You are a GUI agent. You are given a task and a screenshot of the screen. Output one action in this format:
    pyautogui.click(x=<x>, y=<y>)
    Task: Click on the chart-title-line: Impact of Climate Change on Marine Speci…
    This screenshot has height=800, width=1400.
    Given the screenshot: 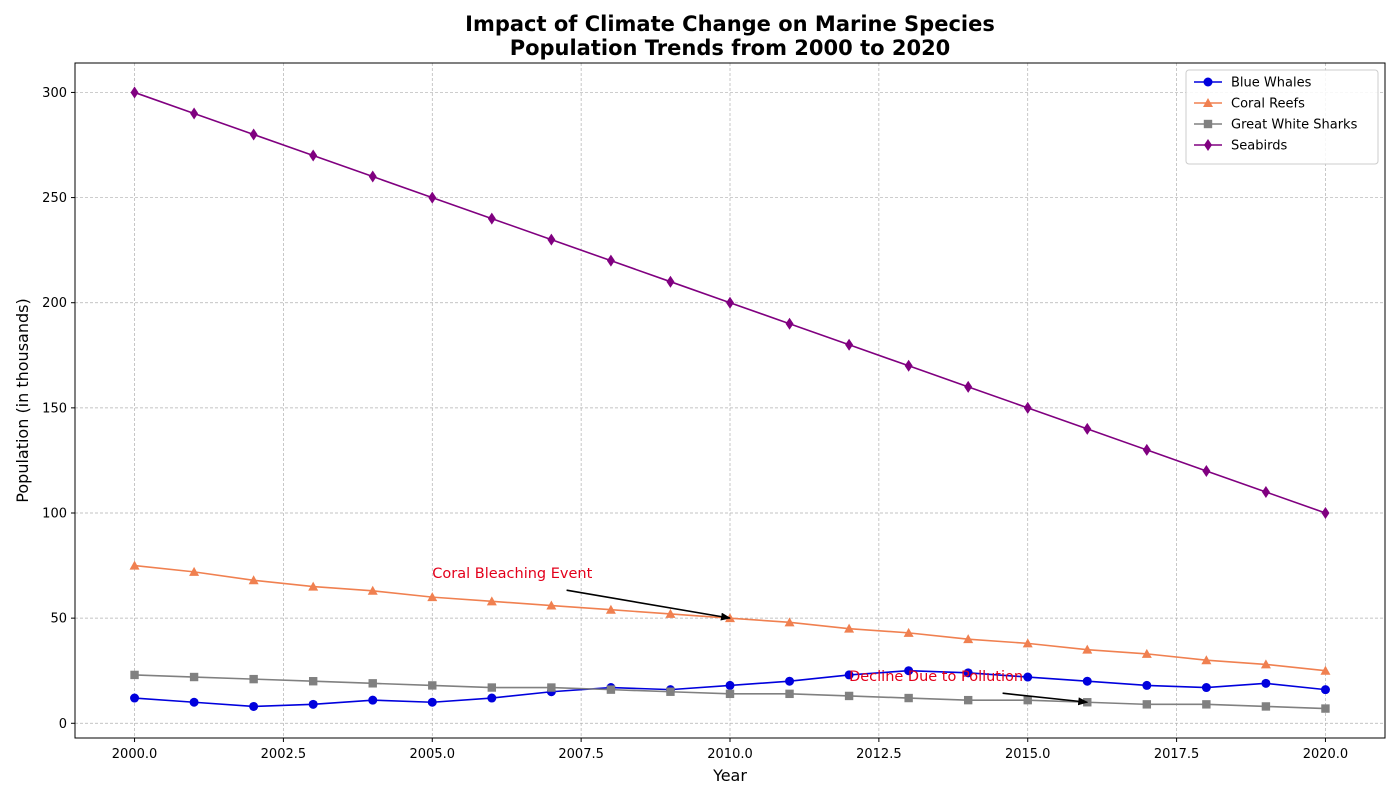 What is the action you would take?
    pyautogui.click(x=730, y=24)
    